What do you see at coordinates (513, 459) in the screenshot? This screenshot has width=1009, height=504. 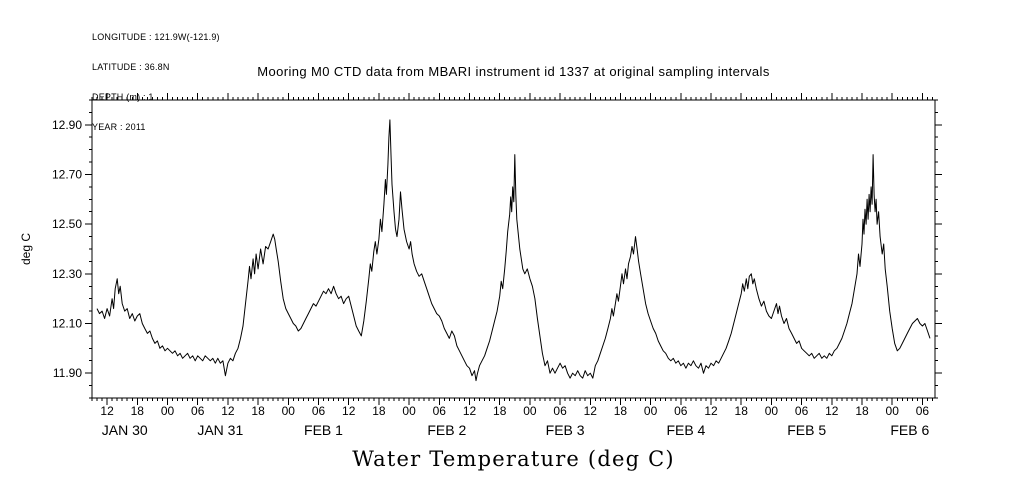 I see `x-axis-title: Water Temperature (deg C)` at bounding box center [513, 459].